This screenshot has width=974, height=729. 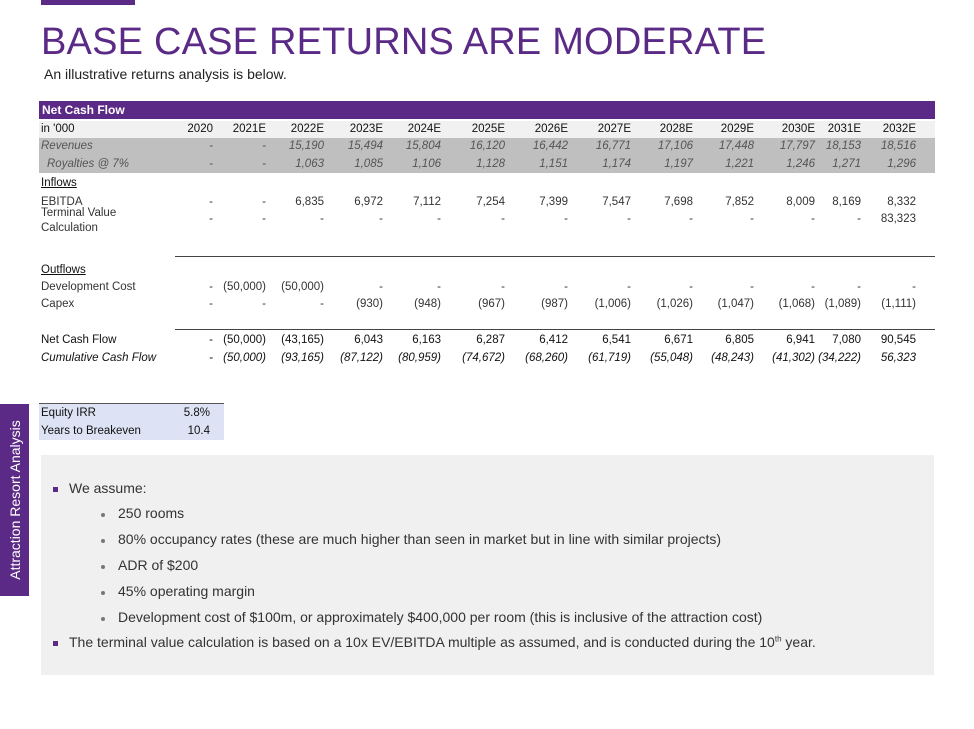 What do you see at coordinates (426, 164) in the screenshot?
I see `table-cell: 1,106` at bounding box center [426, 164].